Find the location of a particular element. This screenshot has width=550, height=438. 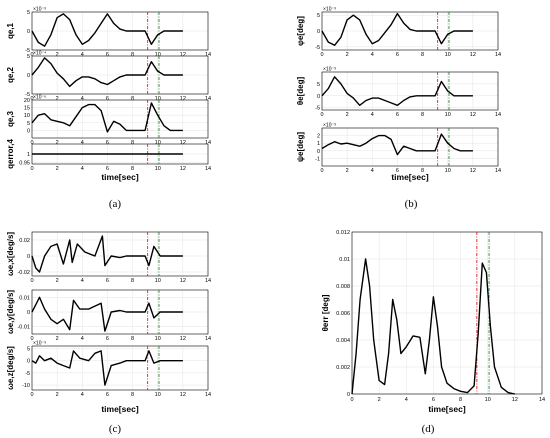

panel-caption: (d) is located at coordinates (428, 429).